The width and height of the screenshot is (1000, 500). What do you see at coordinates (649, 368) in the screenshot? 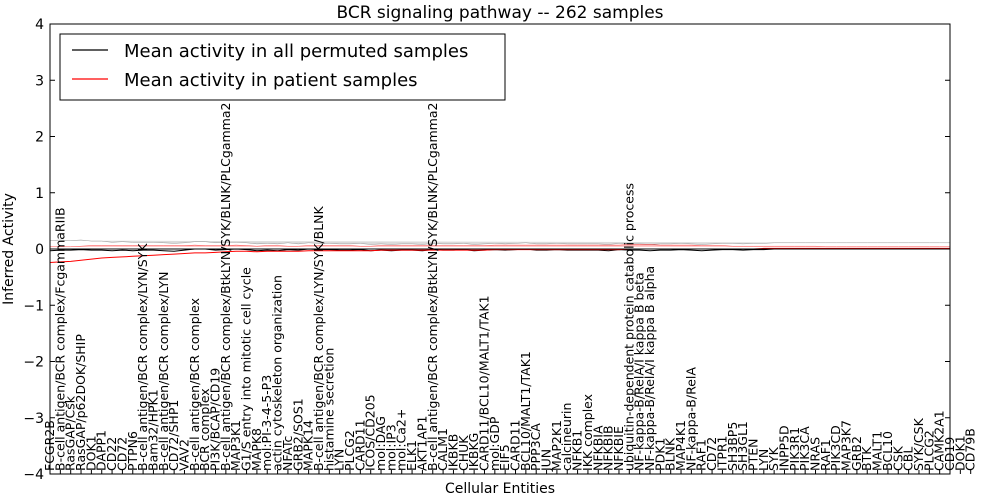
I see `x-entity-label: NF-kappa-B/RelA/I kappa B alpha` at bounding box center [649, 368].